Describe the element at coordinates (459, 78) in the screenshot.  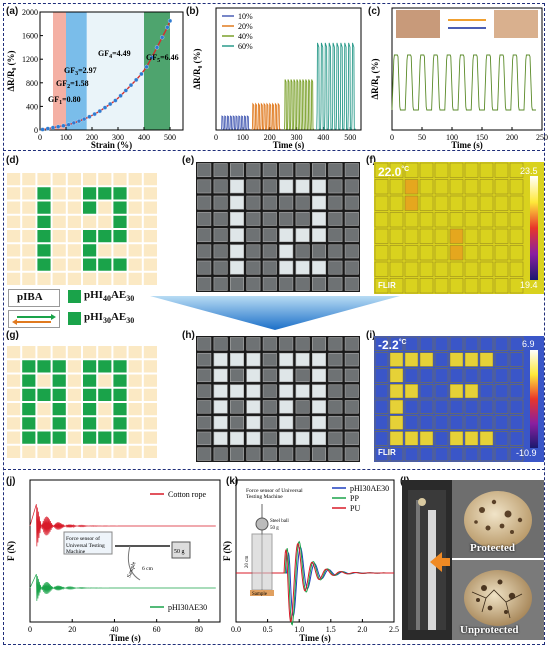
I see `chart-c: 0 50 100 150 200 250 Time (s) ΔR/R₀ (%)` at that location.